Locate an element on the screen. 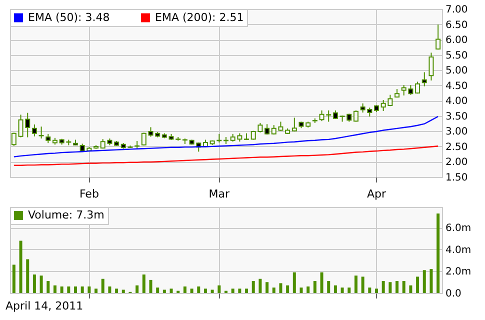 The image size is (485, 320). y-tick-label: 6.00 is located at coordinates (457, 40).